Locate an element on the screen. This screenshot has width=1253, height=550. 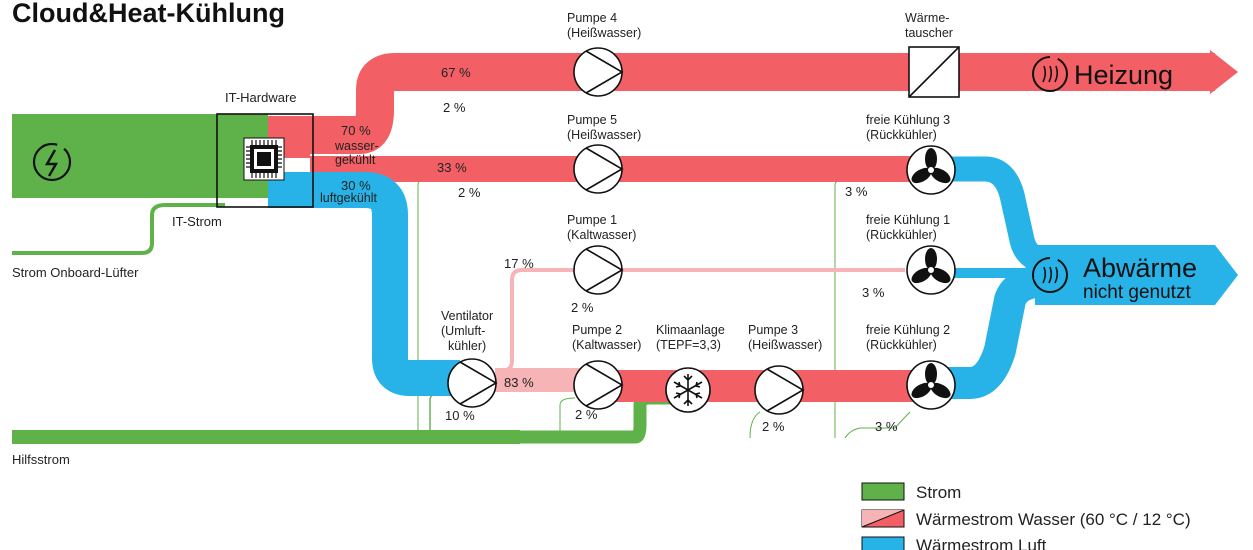
label-luft: luftgekühlt is located at coordinates (349, 198).